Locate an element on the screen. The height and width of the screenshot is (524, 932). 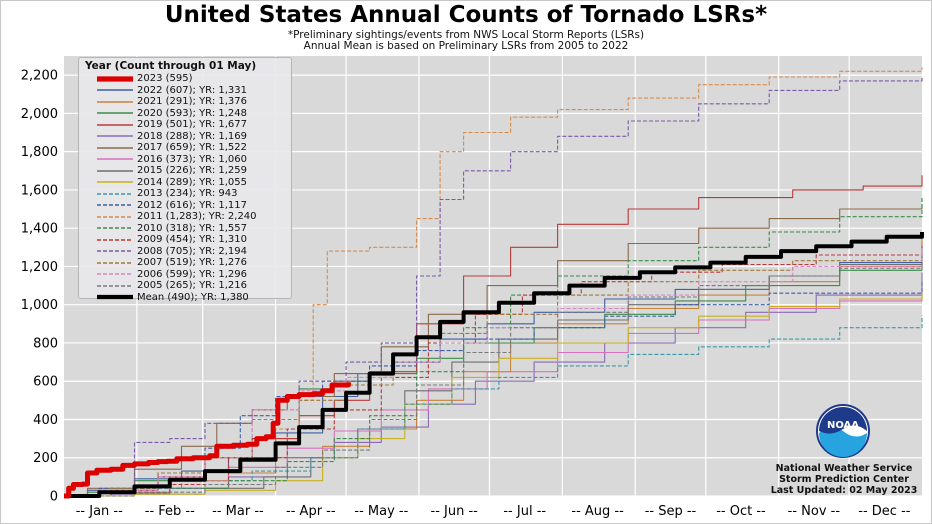
legend-entry: 2005 (265); YR: 1,216 is located at coordinates (185, 286).